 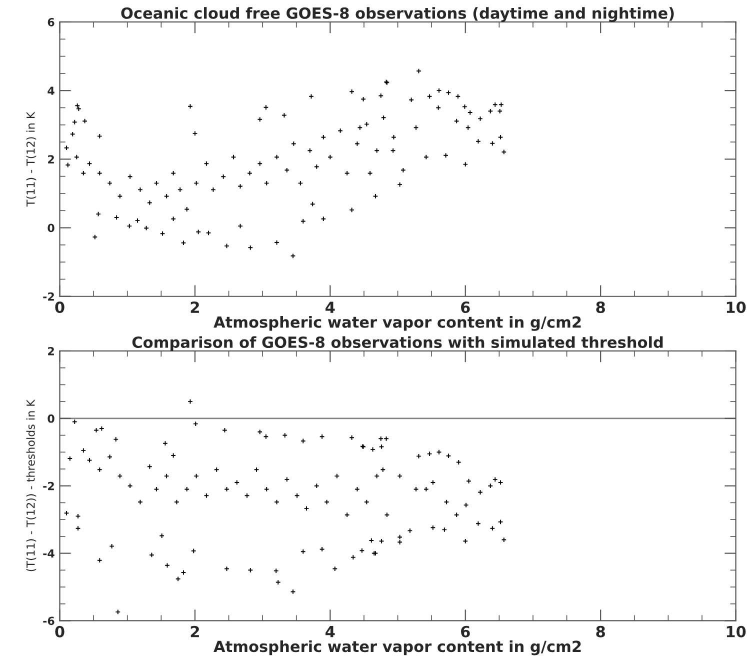 What do you see at coordinates (48, 553) in the screenshot?
I see `y-tick-label: -4` at bounding box center [48, 553].